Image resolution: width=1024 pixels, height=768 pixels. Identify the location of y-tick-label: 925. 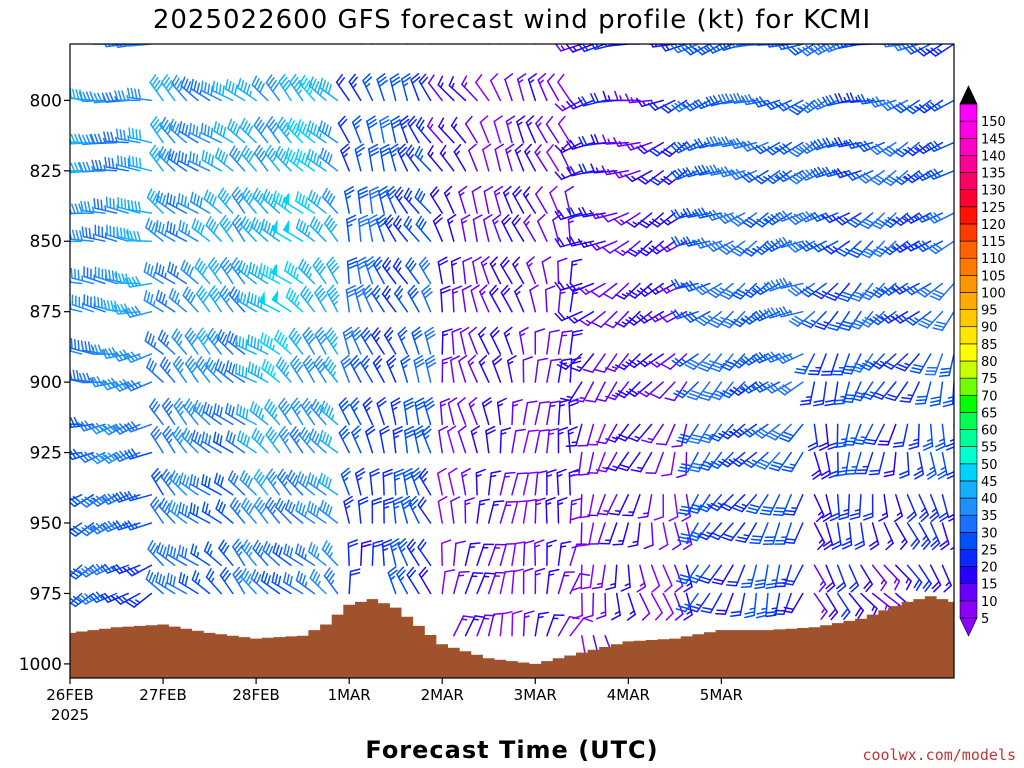
(46, 454).